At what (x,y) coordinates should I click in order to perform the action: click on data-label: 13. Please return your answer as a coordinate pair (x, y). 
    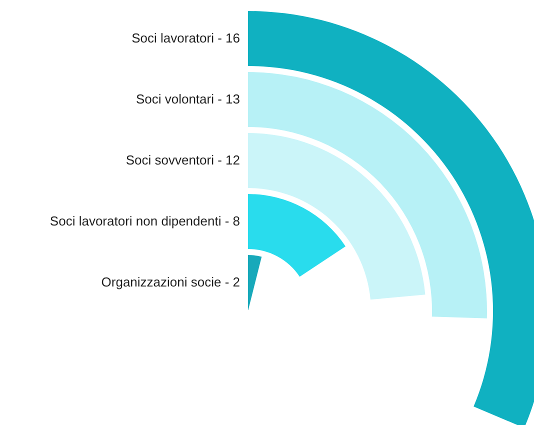
    Looking at the image, I should click on (233, 99).